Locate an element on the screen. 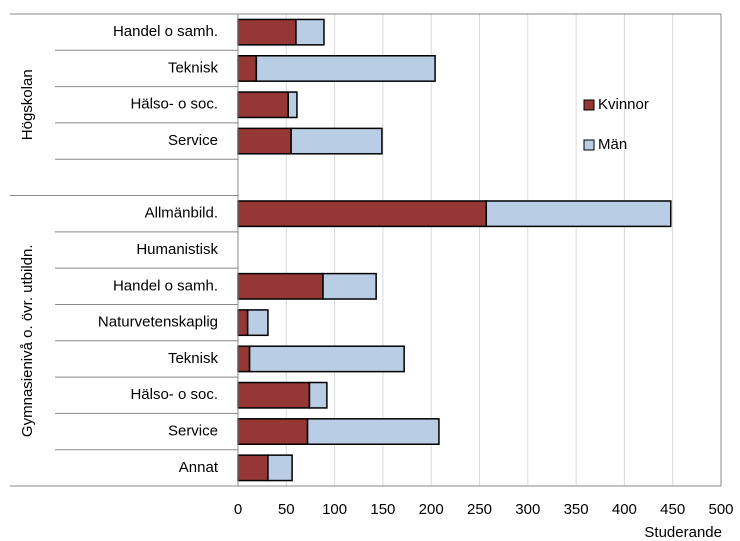 This screenshot has width=740, height=541. x-tick-label: 150 is located at coordinates (382, 509).